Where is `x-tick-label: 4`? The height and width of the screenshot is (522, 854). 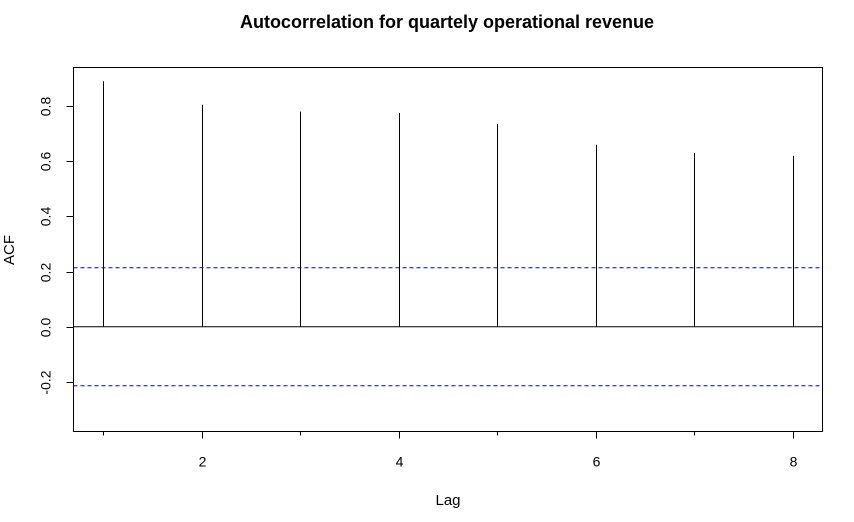 x-tick-label: 4 is located at coordinates (400, 462).